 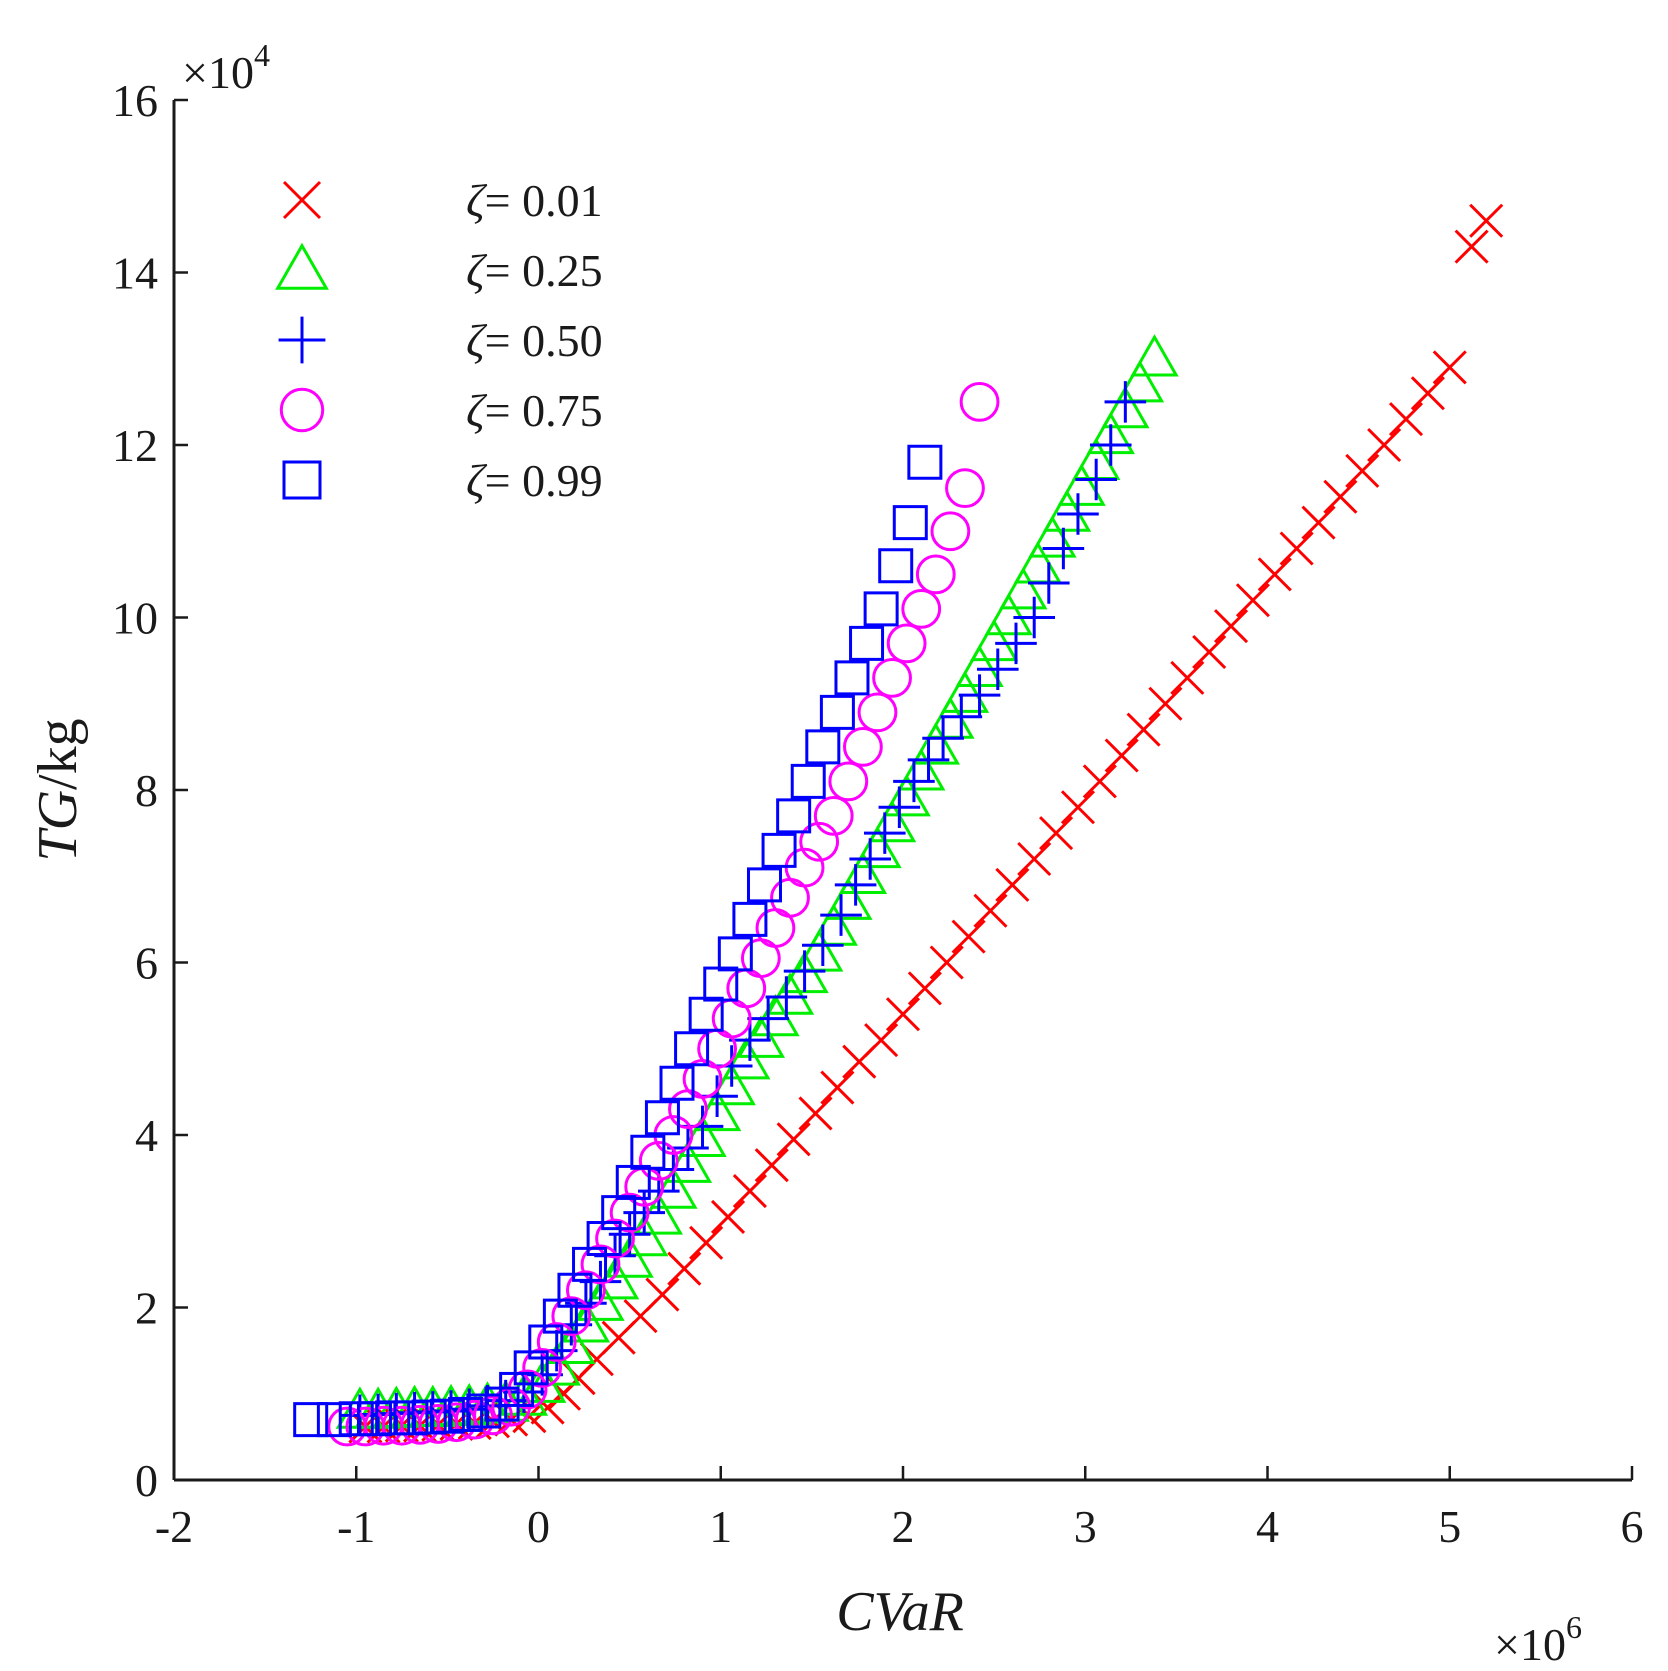 I want to click on legend-item: ζ= 0.50, so click(x=440, y=340).